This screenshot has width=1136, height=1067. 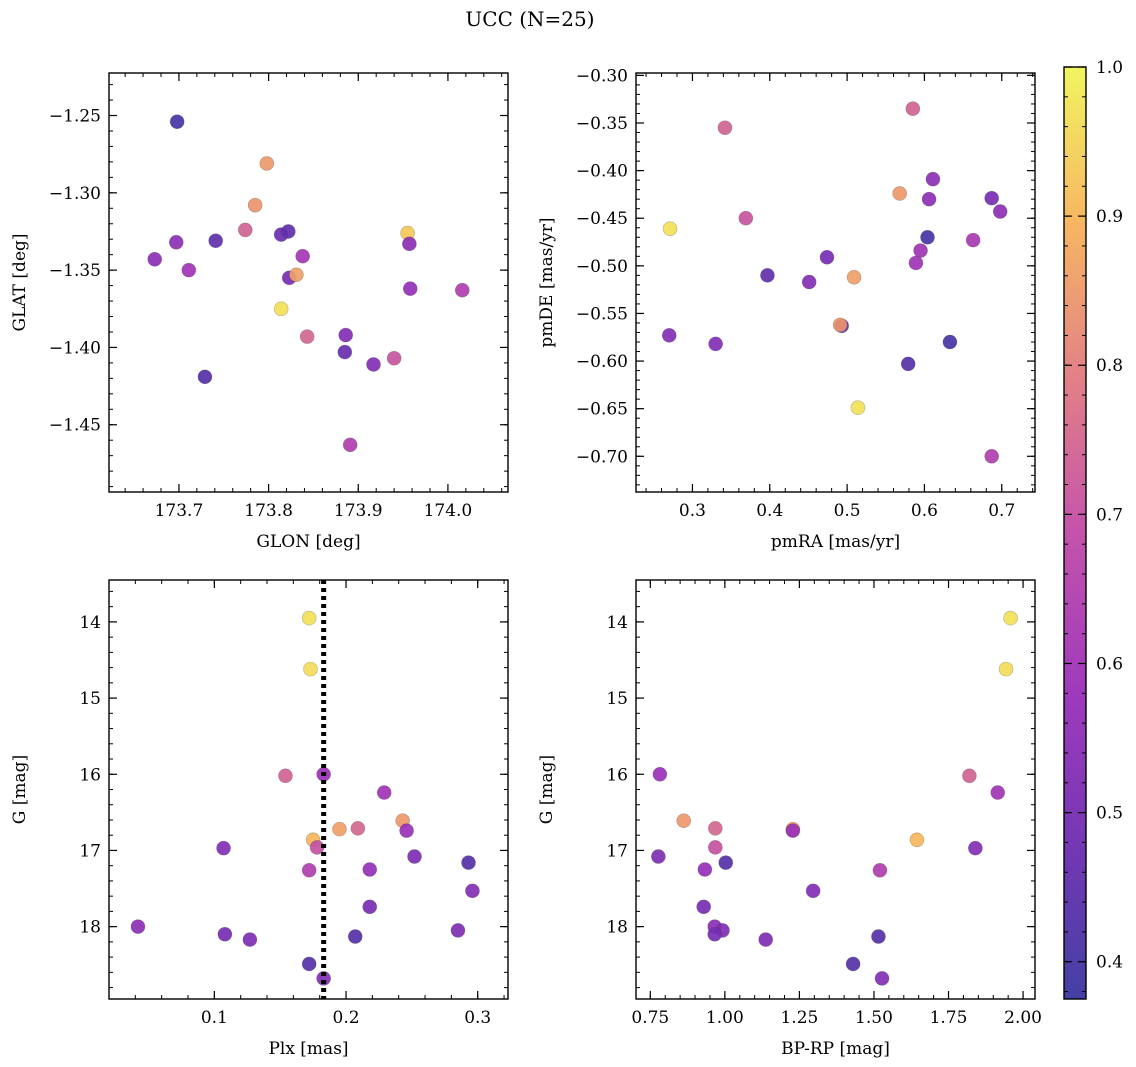 I want to click on x-tick-label: 0.75, so click(x=650, y=1018).